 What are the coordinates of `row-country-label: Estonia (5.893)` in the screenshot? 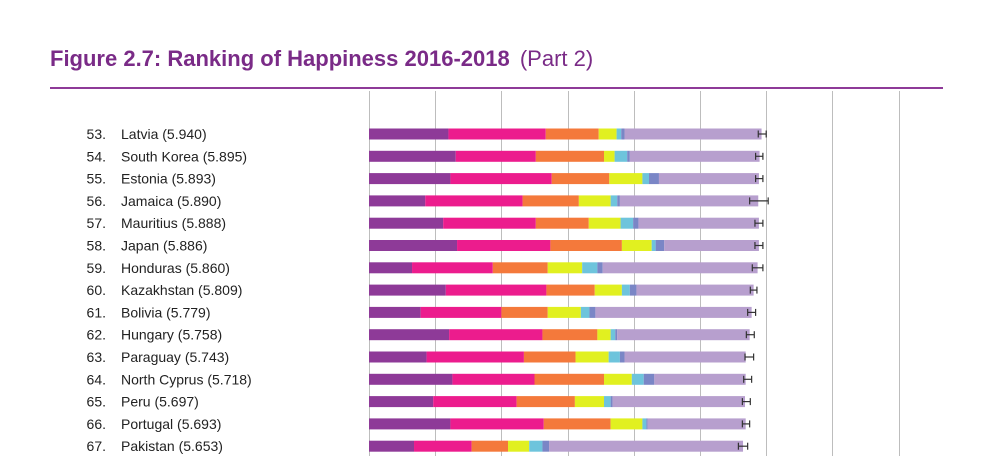 It's located at (168, 179).